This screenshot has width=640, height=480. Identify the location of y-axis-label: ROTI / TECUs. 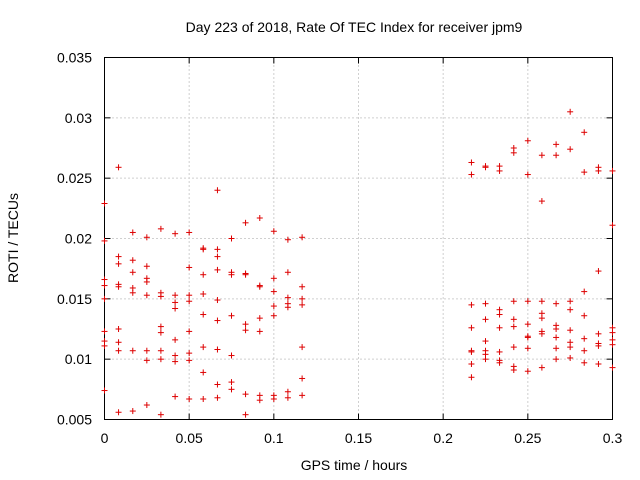
(13, 238).